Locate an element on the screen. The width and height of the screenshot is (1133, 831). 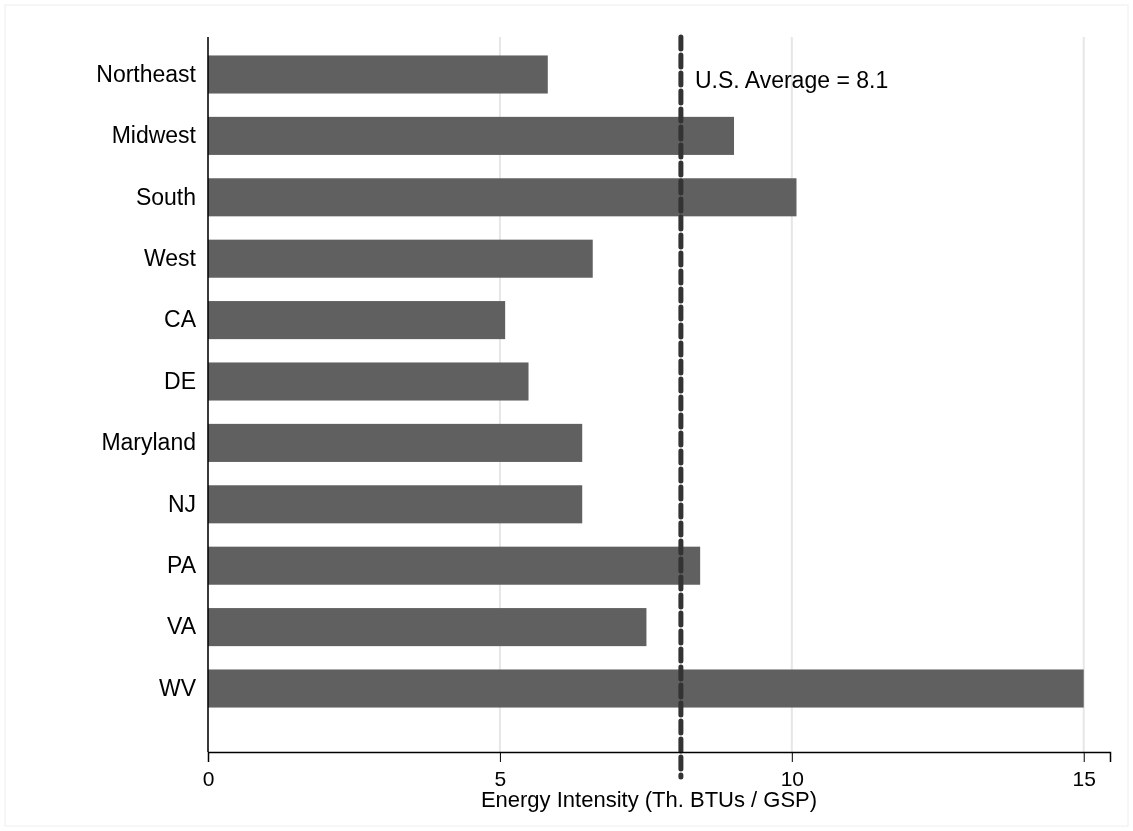
y-tick-label: NJ is located at coordinates (181, 503).